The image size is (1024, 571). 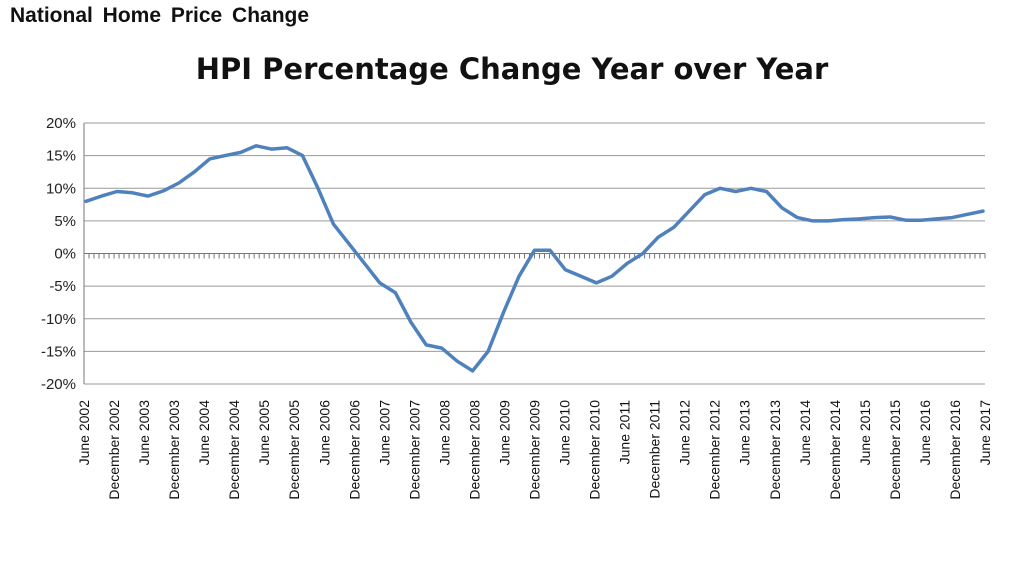 What do you see at coordinates (58, 351) in the screenshot?
I see `y-tick-label: -15%` at bounding box center [58, 351].